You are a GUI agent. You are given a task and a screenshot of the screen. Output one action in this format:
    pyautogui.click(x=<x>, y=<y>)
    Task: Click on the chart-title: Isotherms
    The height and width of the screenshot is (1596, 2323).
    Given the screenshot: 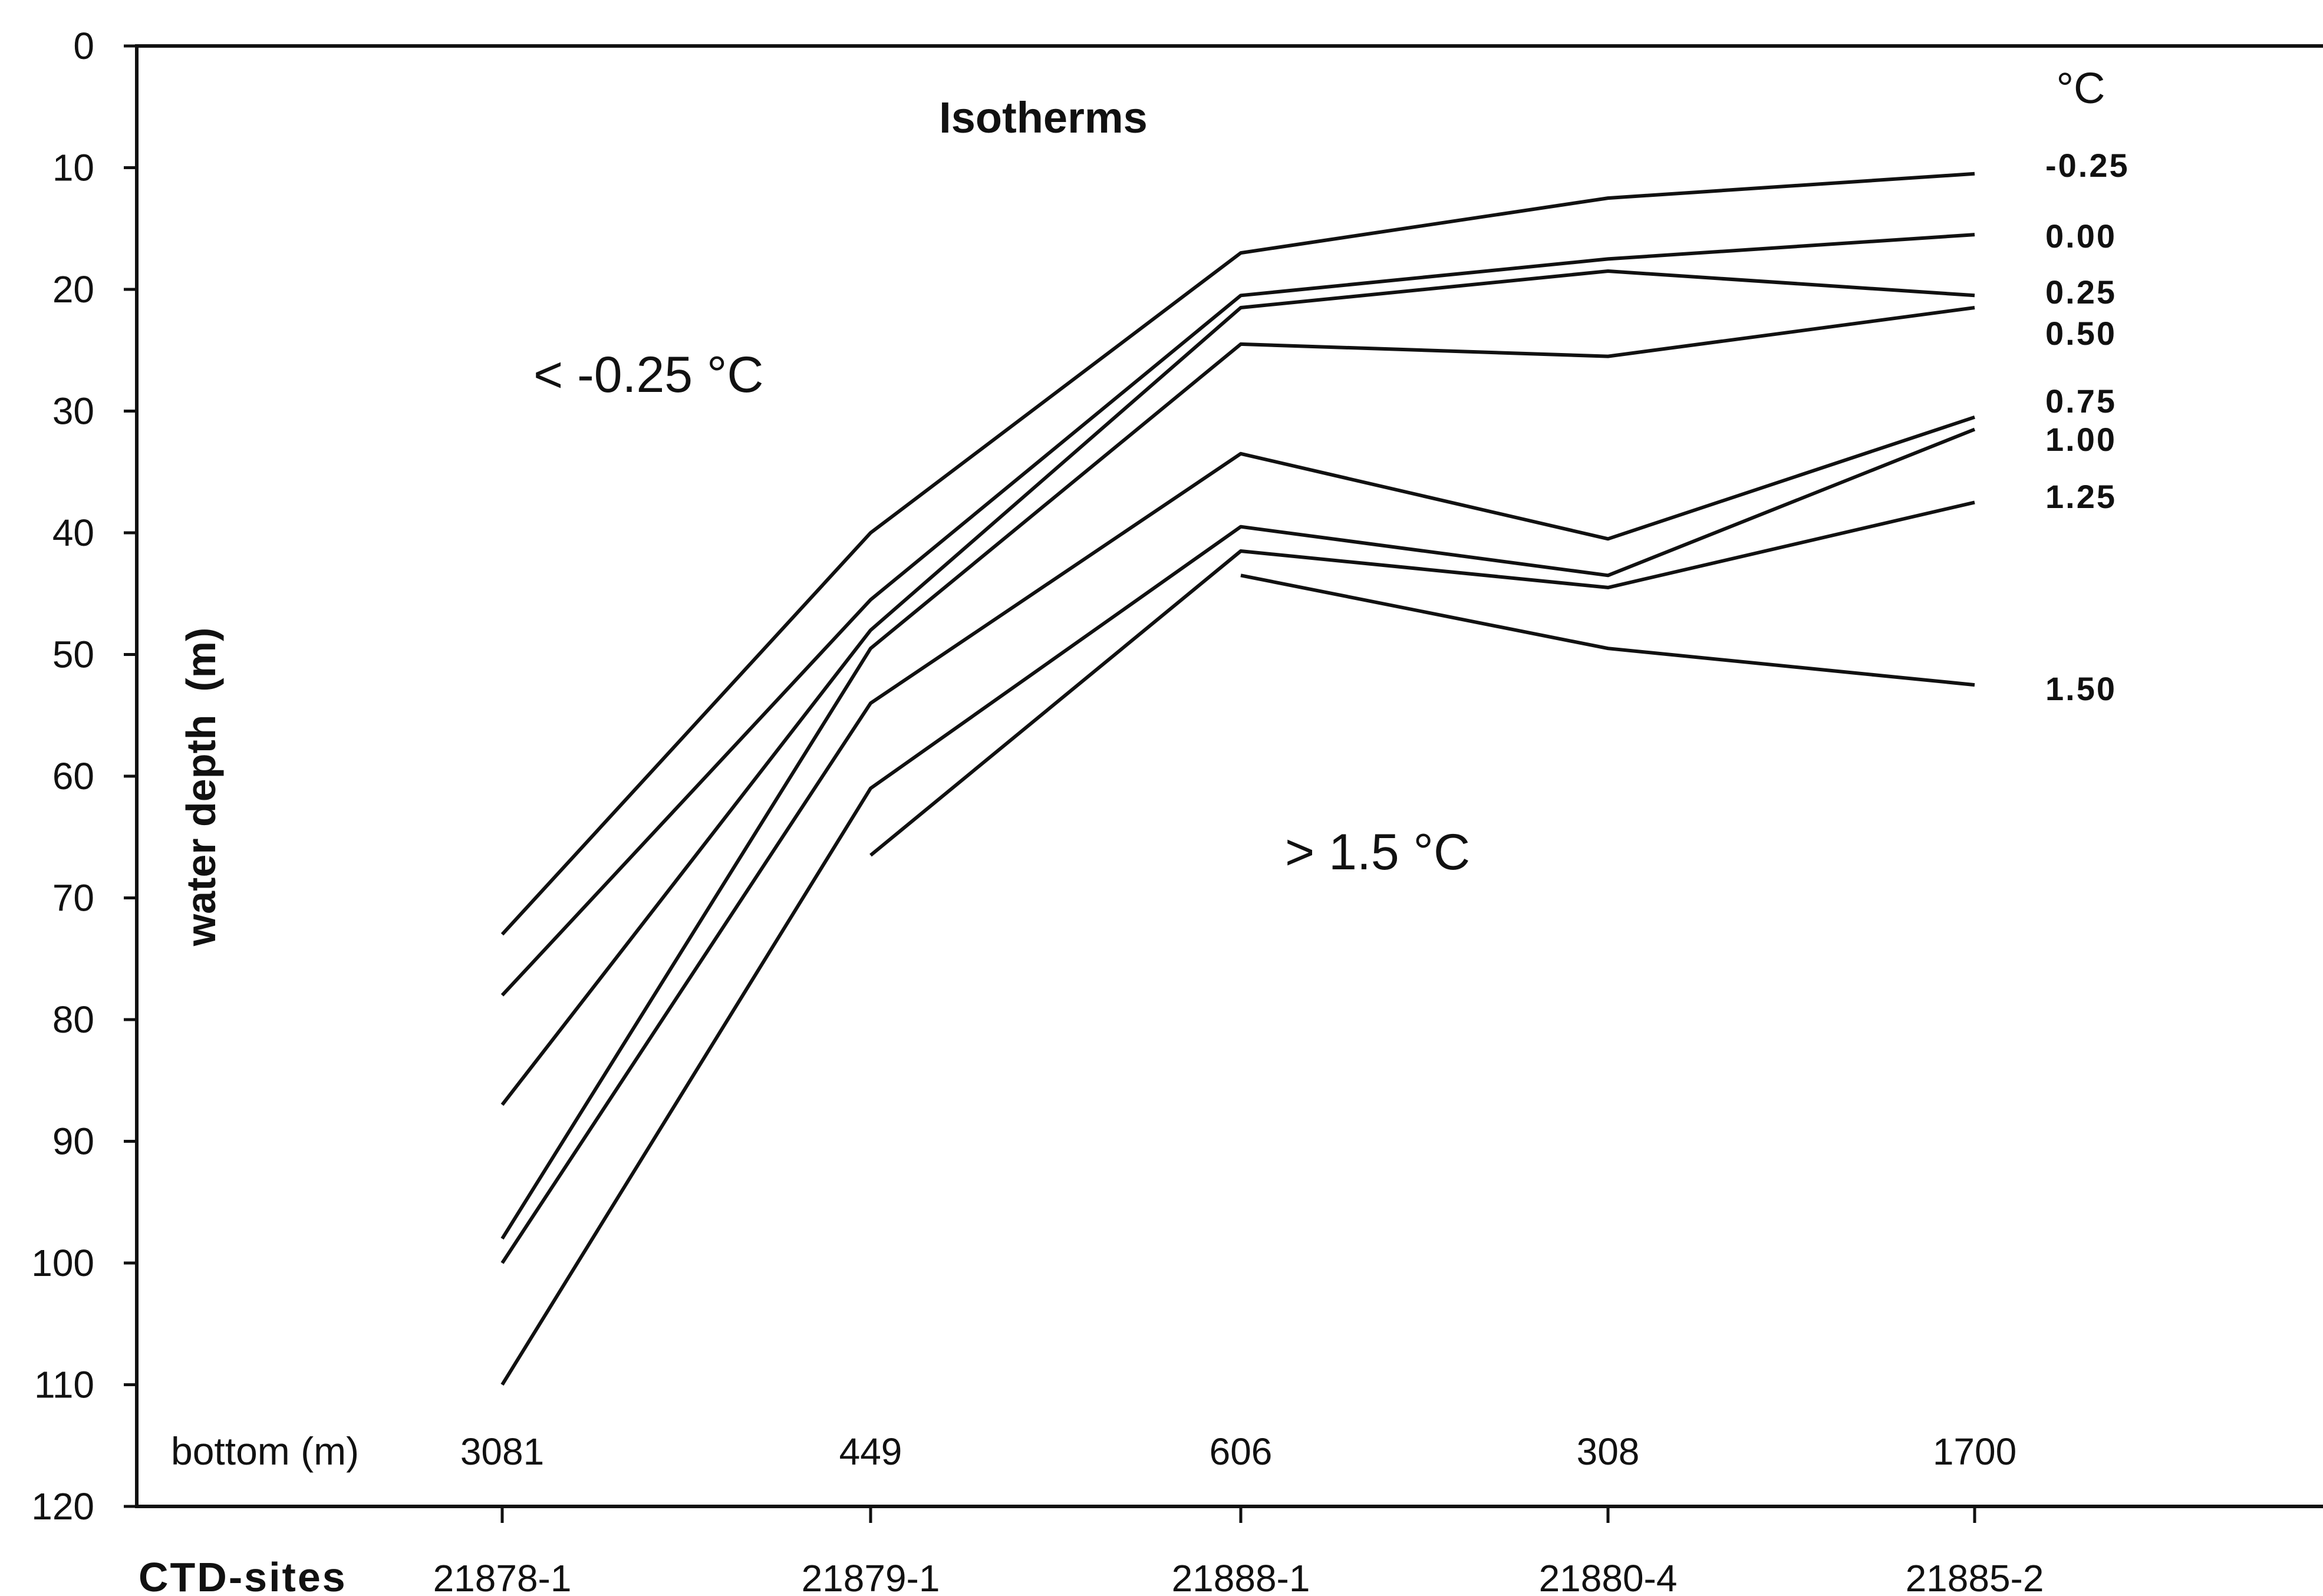 What is the action you would take?
    pyautogui.click(x=1043, y=117)
    